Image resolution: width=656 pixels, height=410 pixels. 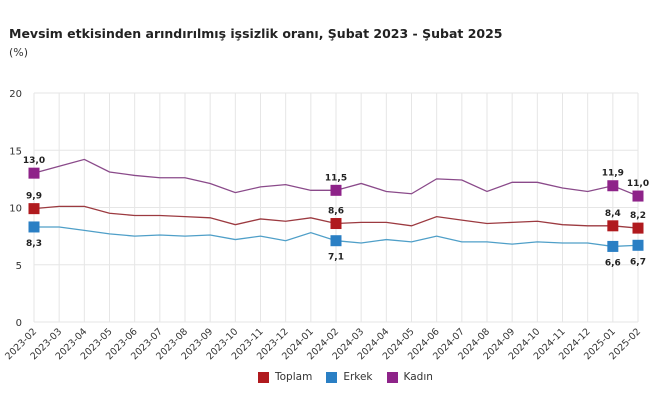 I want to click on data-label: 11,0, so click(x=638, y=184).